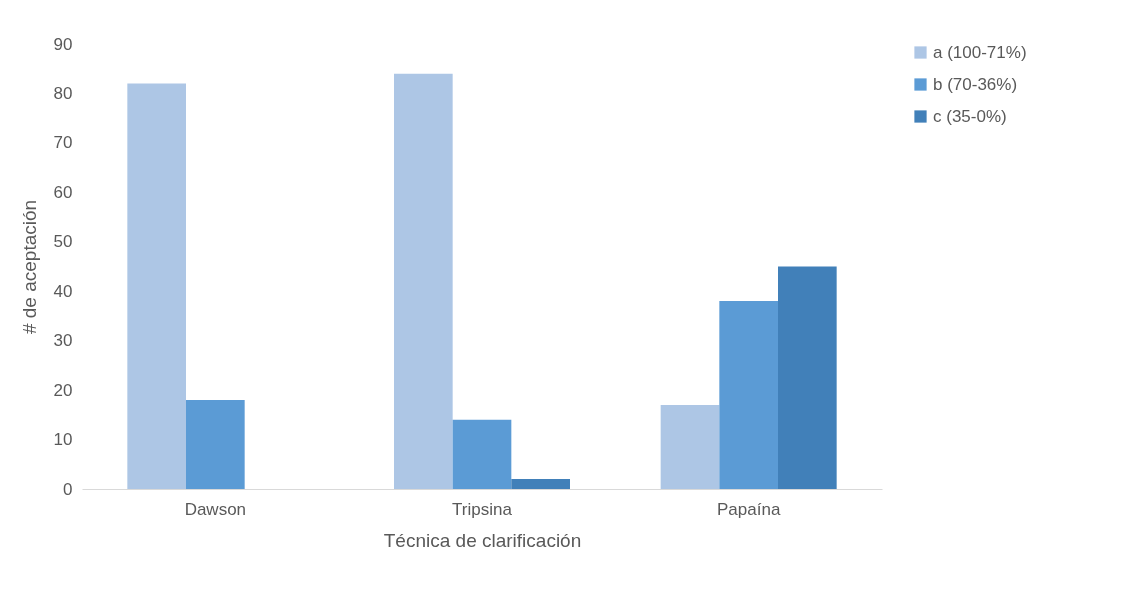 The width and height of the screenshot is (1122, 593). Describe the element at coordinates (63, 44) in the screenshot. I see `y-tick-label: 90` at that location.